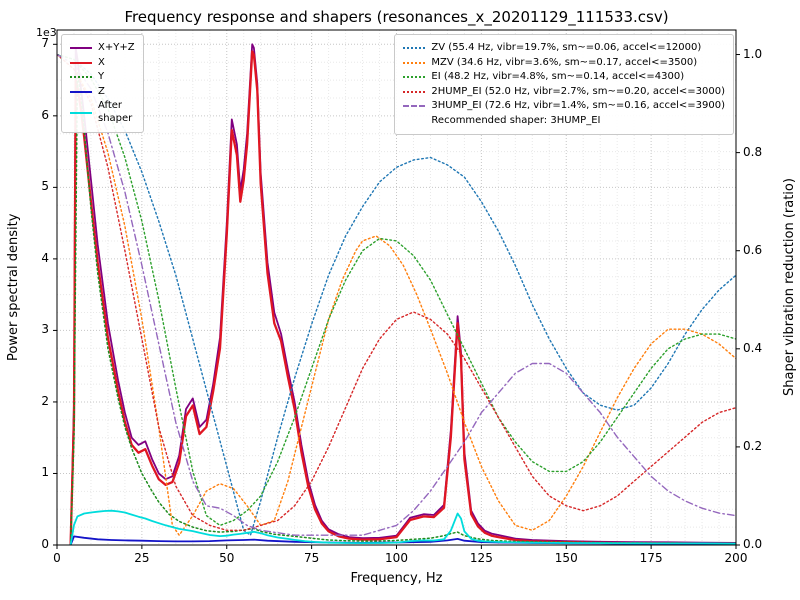 The width and height of the screenshot is (800, 600). I want to click on y-left-tick-label: 4, so click(45, 257).